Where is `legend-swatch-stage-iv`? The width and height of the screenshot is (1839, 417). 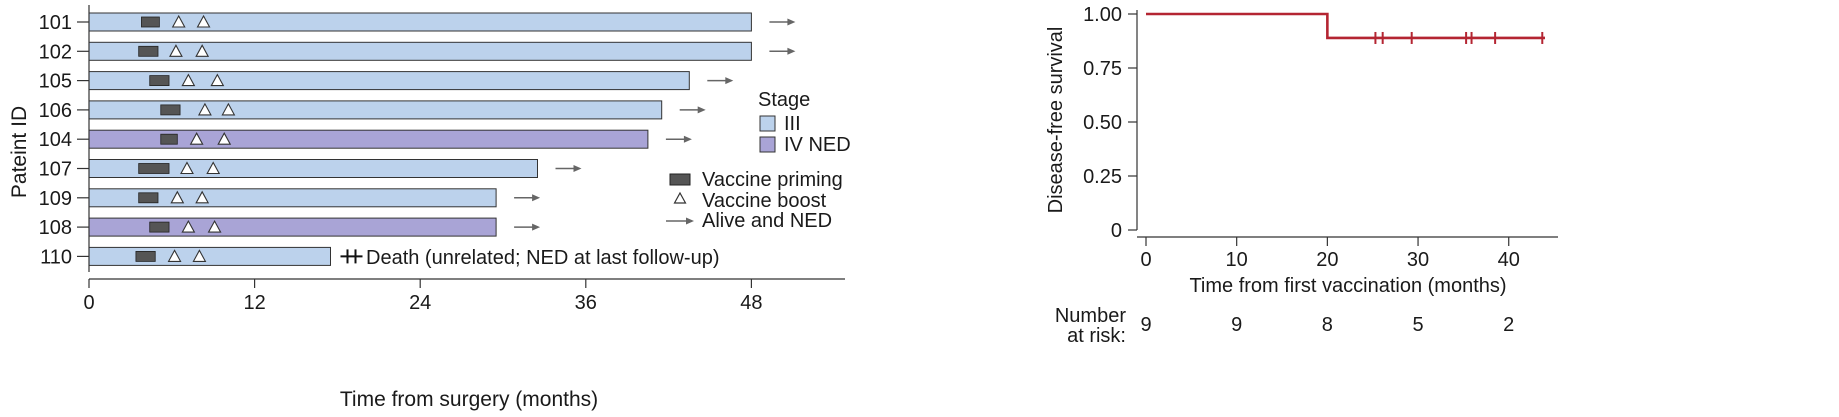
legend-swatch-stage-iv is located at coordinates (767, 144).